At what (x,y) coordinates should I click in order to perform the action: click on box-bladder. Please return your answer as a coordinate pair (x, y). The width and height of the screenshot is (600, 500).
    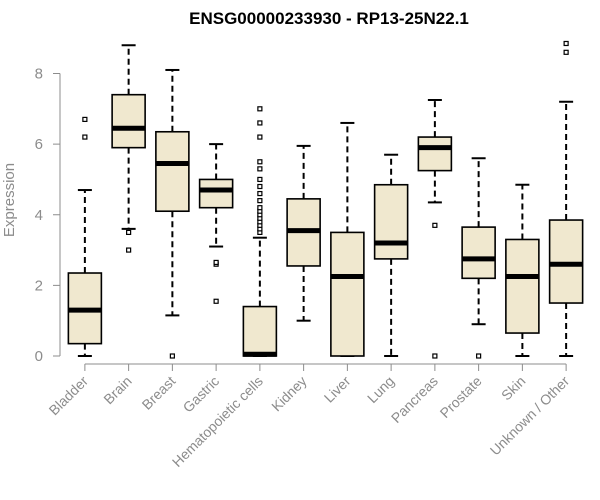
    Looking at the image, I should click on (85, 236).